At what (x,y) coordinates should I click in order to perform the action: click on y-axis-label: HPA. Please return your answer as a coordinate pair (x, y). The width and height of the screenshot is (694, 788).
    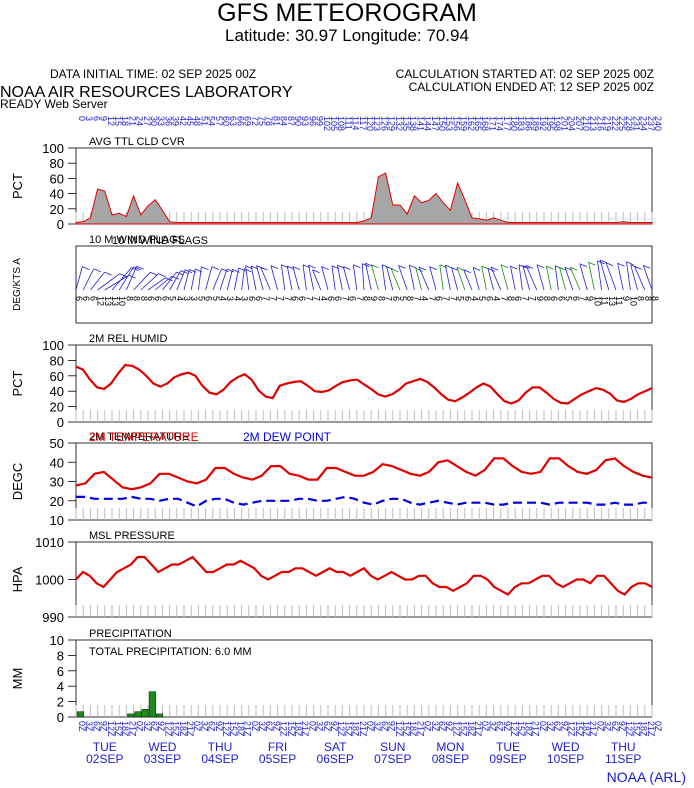
    Looking at the image, I should click on (17, 579).